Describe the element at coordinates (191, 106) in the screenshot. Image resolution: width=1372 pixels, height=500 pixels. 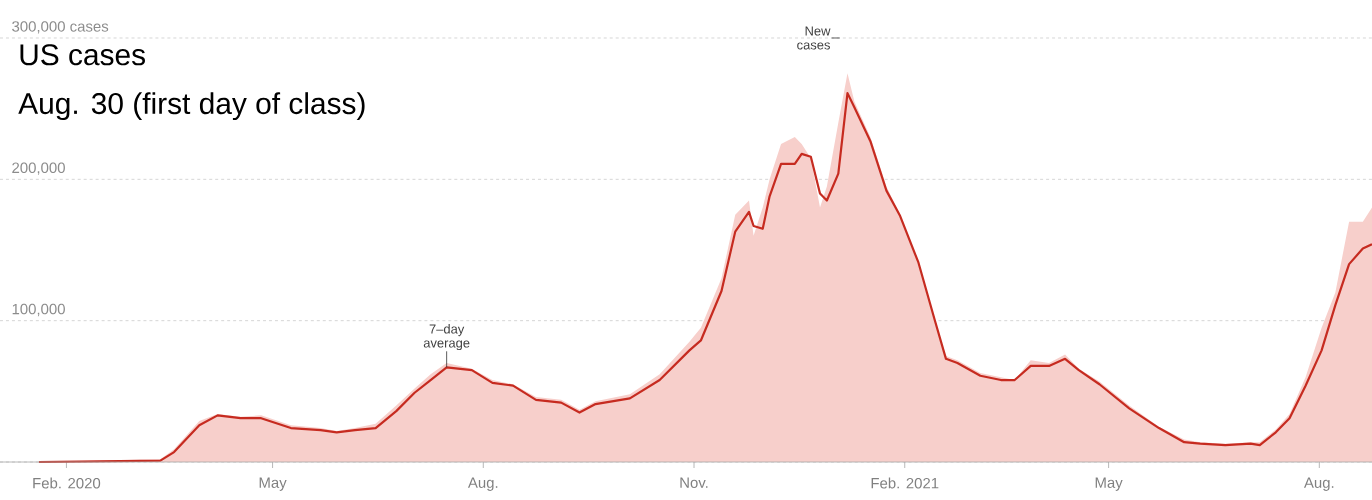
I see `text: Aug. 30 (first day of class)` at that location.